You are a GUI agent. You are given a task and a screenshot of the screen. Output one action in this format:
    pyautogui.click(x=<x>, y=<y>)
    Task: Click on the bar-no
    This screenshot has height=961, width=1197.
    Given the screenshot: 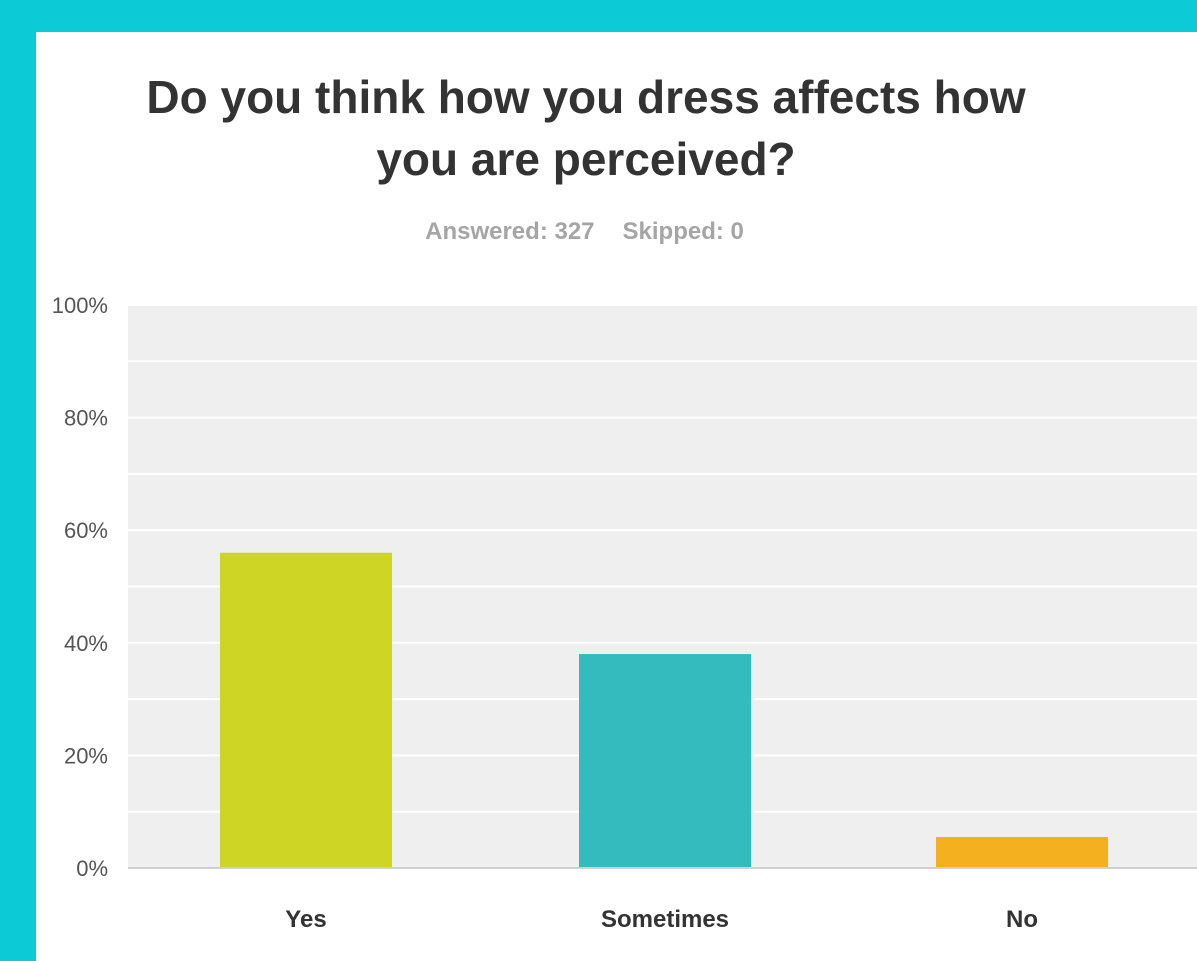 What is the action you would take?
    pyautogui.click(x=1022, y=852)
    